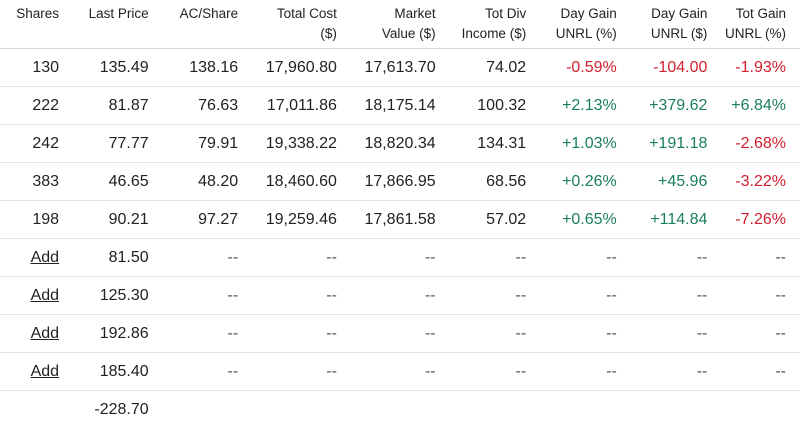 This screenshot has width=800, height=421. What do you see at coordinates (388, 105) in the screenshot?
I see `table-cell: 18,175.14` at bounding box center [388, 105].